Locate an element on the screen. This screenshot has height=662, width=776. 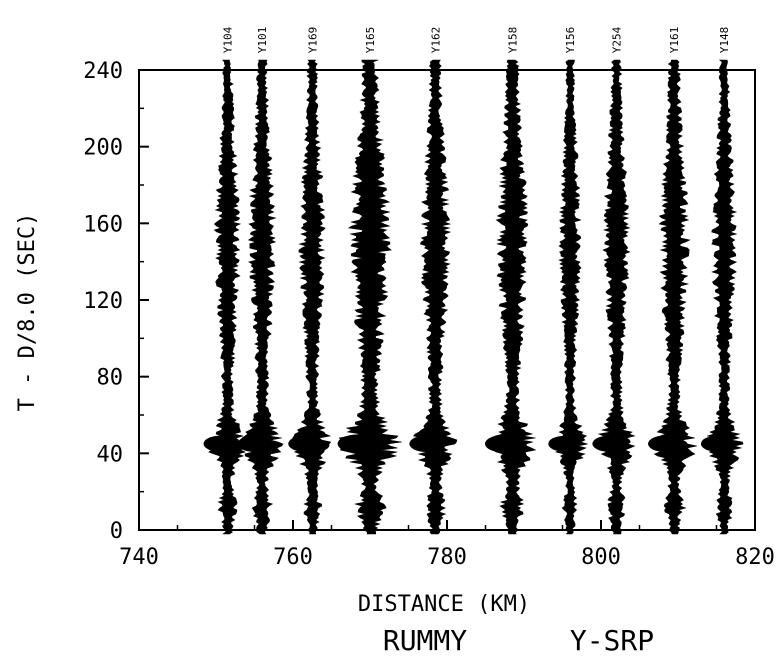
x-tick-label: 800 is located at coordinates (601, 557).